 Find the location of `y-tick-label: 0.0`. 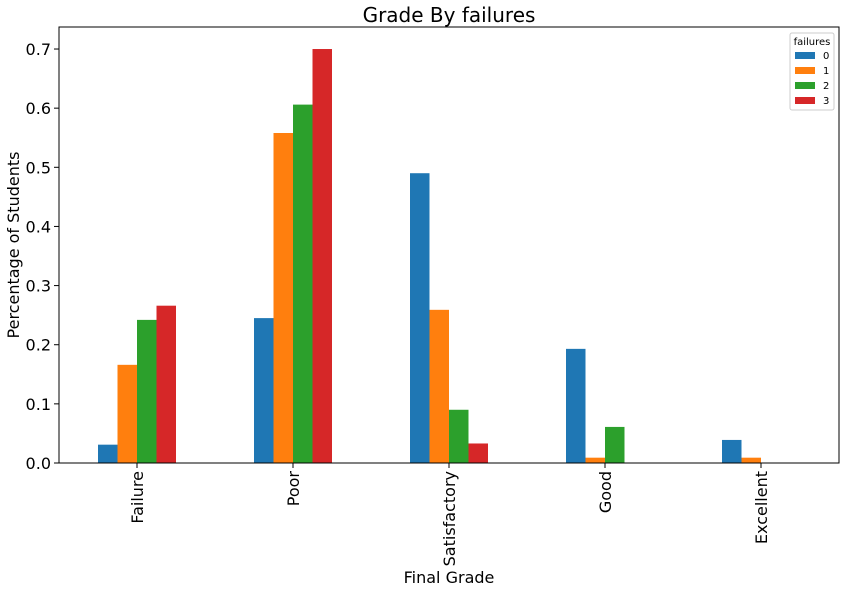

y-tick-label: 0.0 is located at coordinates (38, 463).